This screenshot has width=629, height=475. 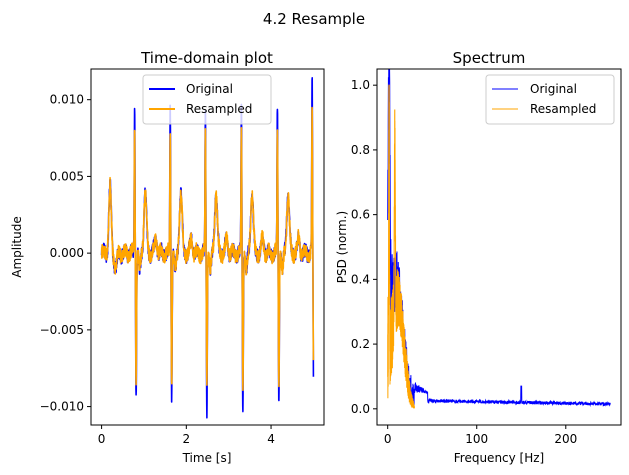 What do you see at coordinates (401, 246) in the screenshot?
I see `series-line-resampled` at bounding box center [401, 246].